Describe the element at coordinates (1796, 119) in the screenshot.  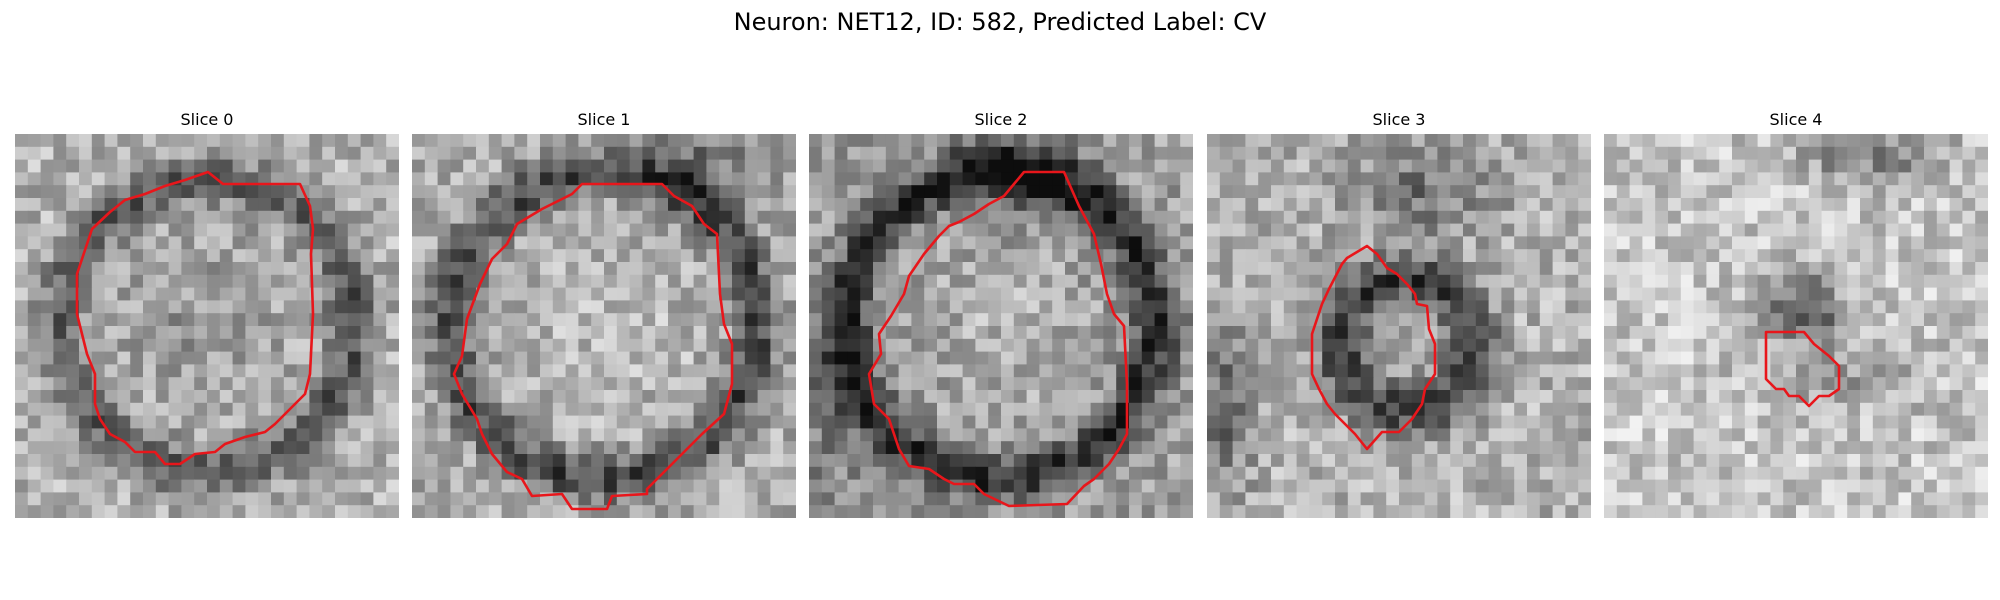
I see `slice-4-title: Slice 4` at that location.